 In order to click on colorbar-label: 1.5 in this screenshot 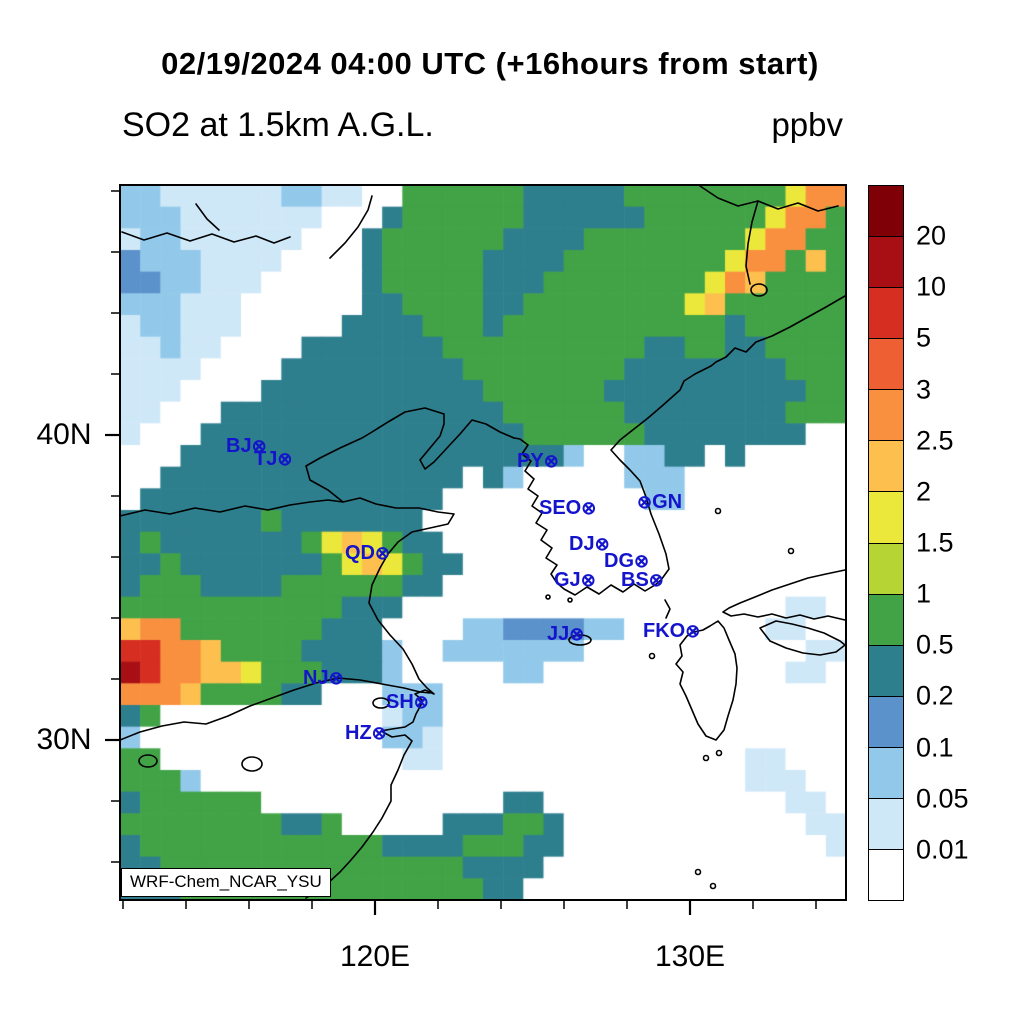, I will do `click(935, 542)`.